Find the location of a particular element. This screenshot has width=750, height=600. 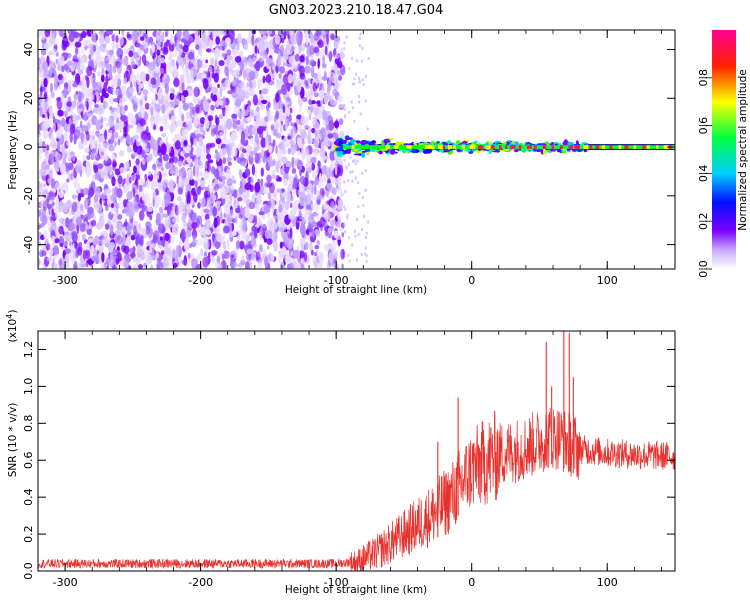

colorbar-tick-label: 0.4 is located at coordinates (703, 174).